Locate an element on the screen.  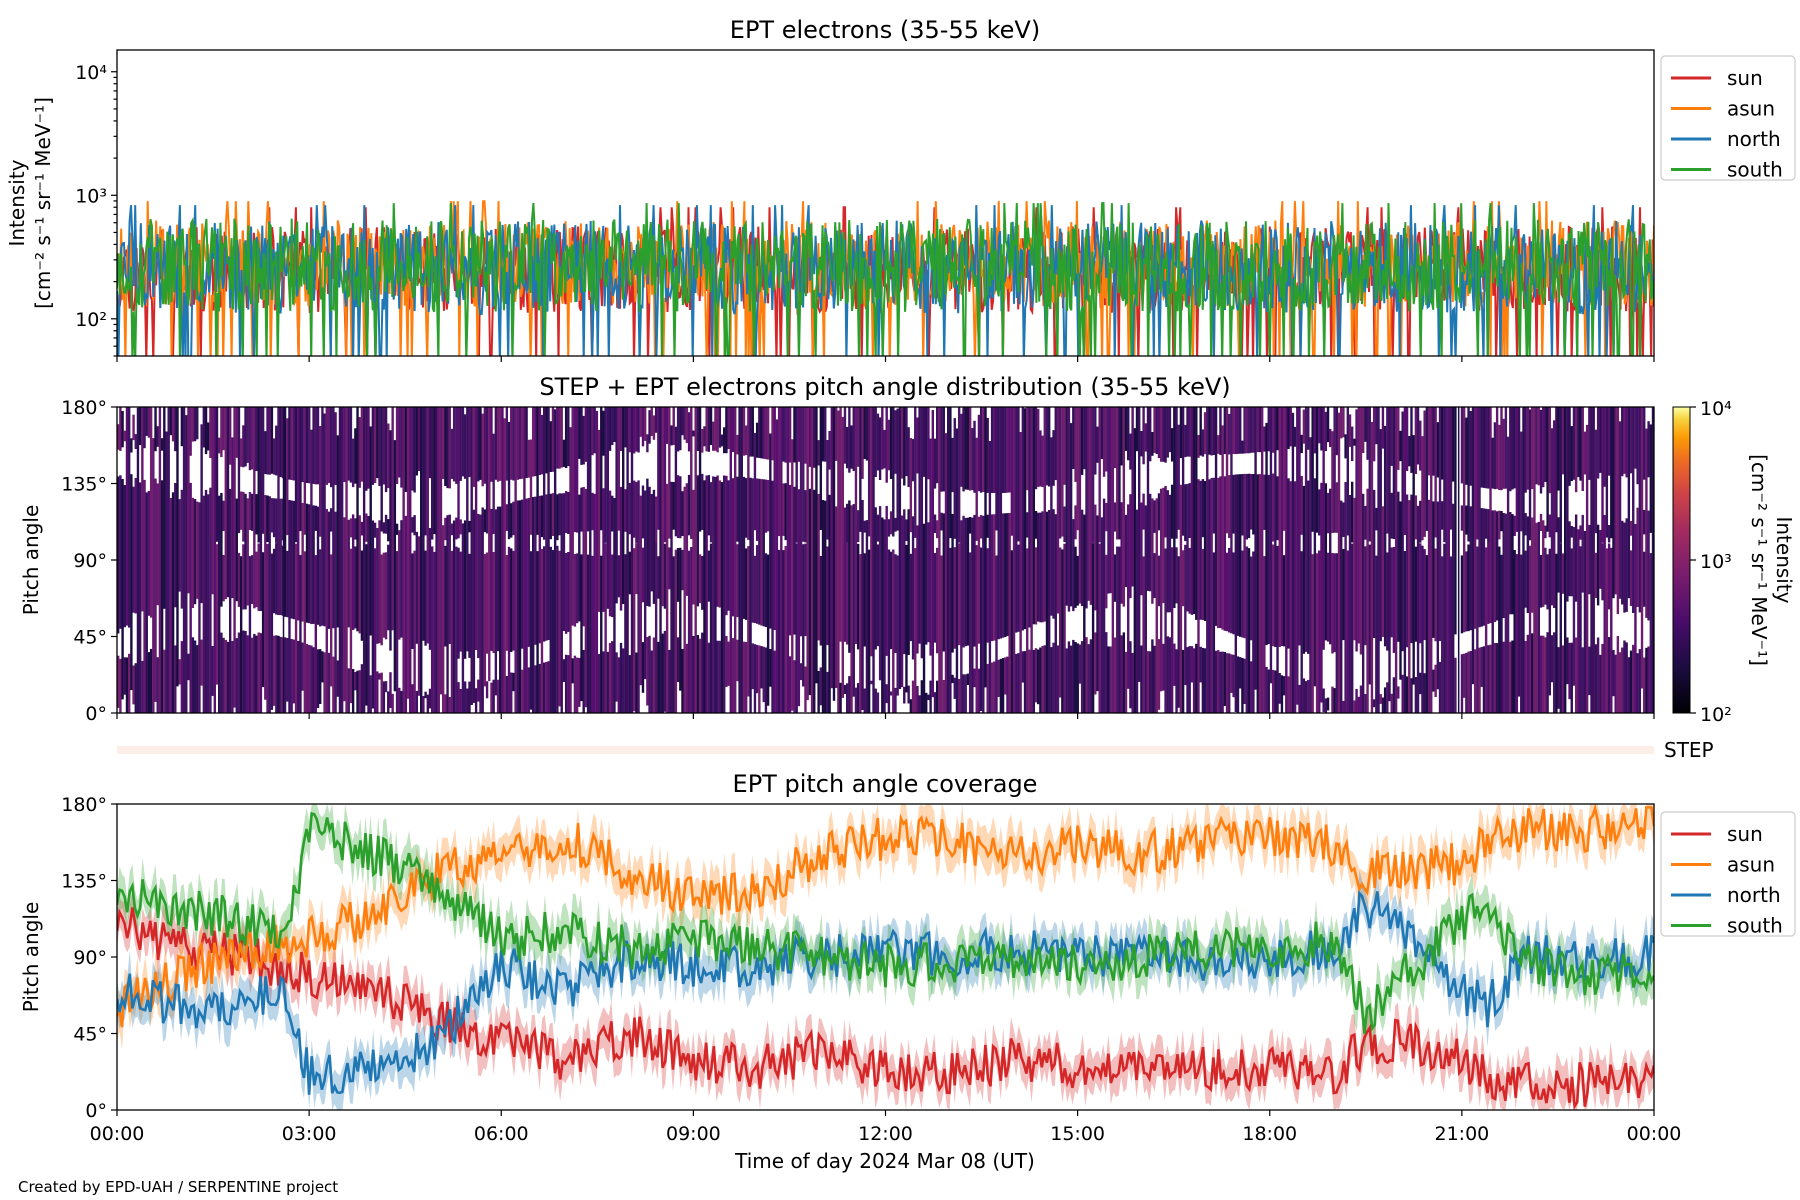
coverage-north-line is located at coordinates (885, 992).